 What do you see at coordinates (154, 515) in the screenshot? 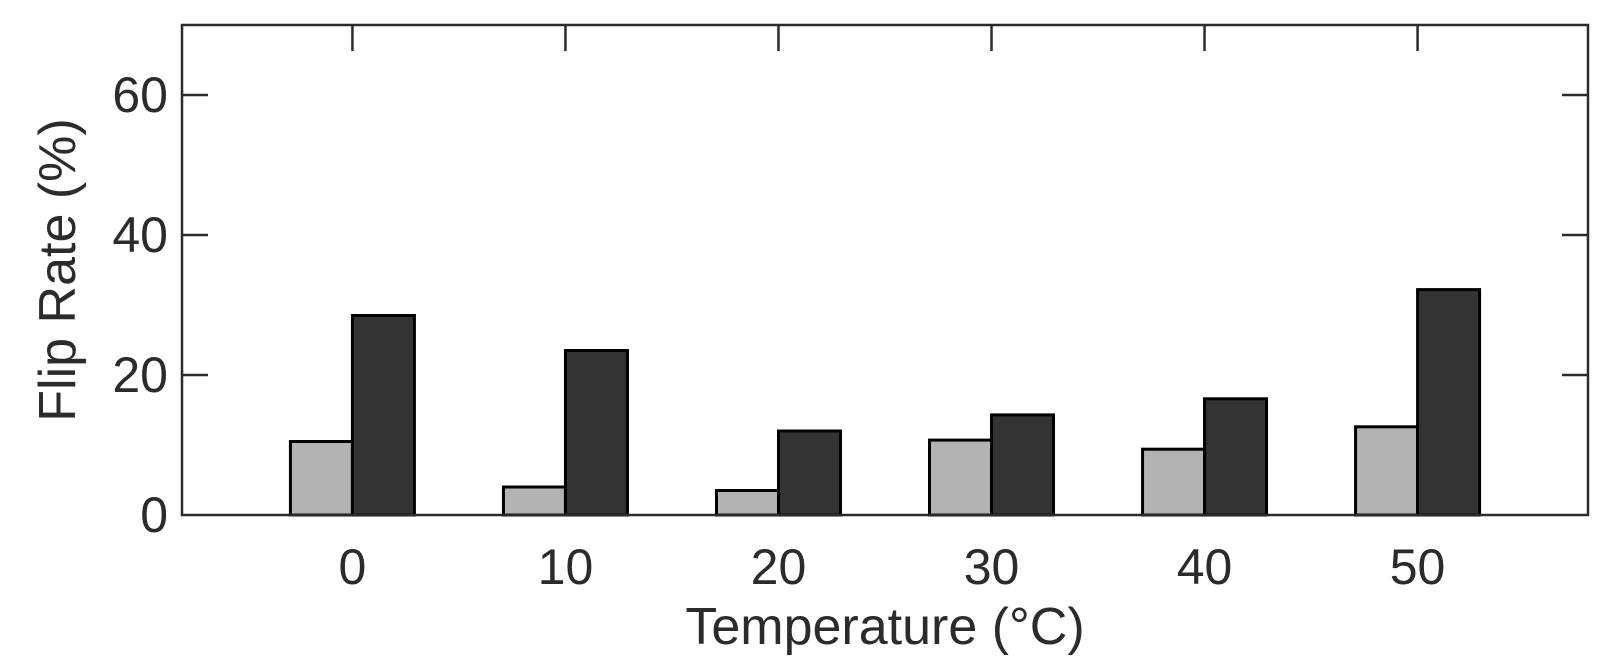
I see `y-tick-label-0: 0` at bounding box center [154, 515].